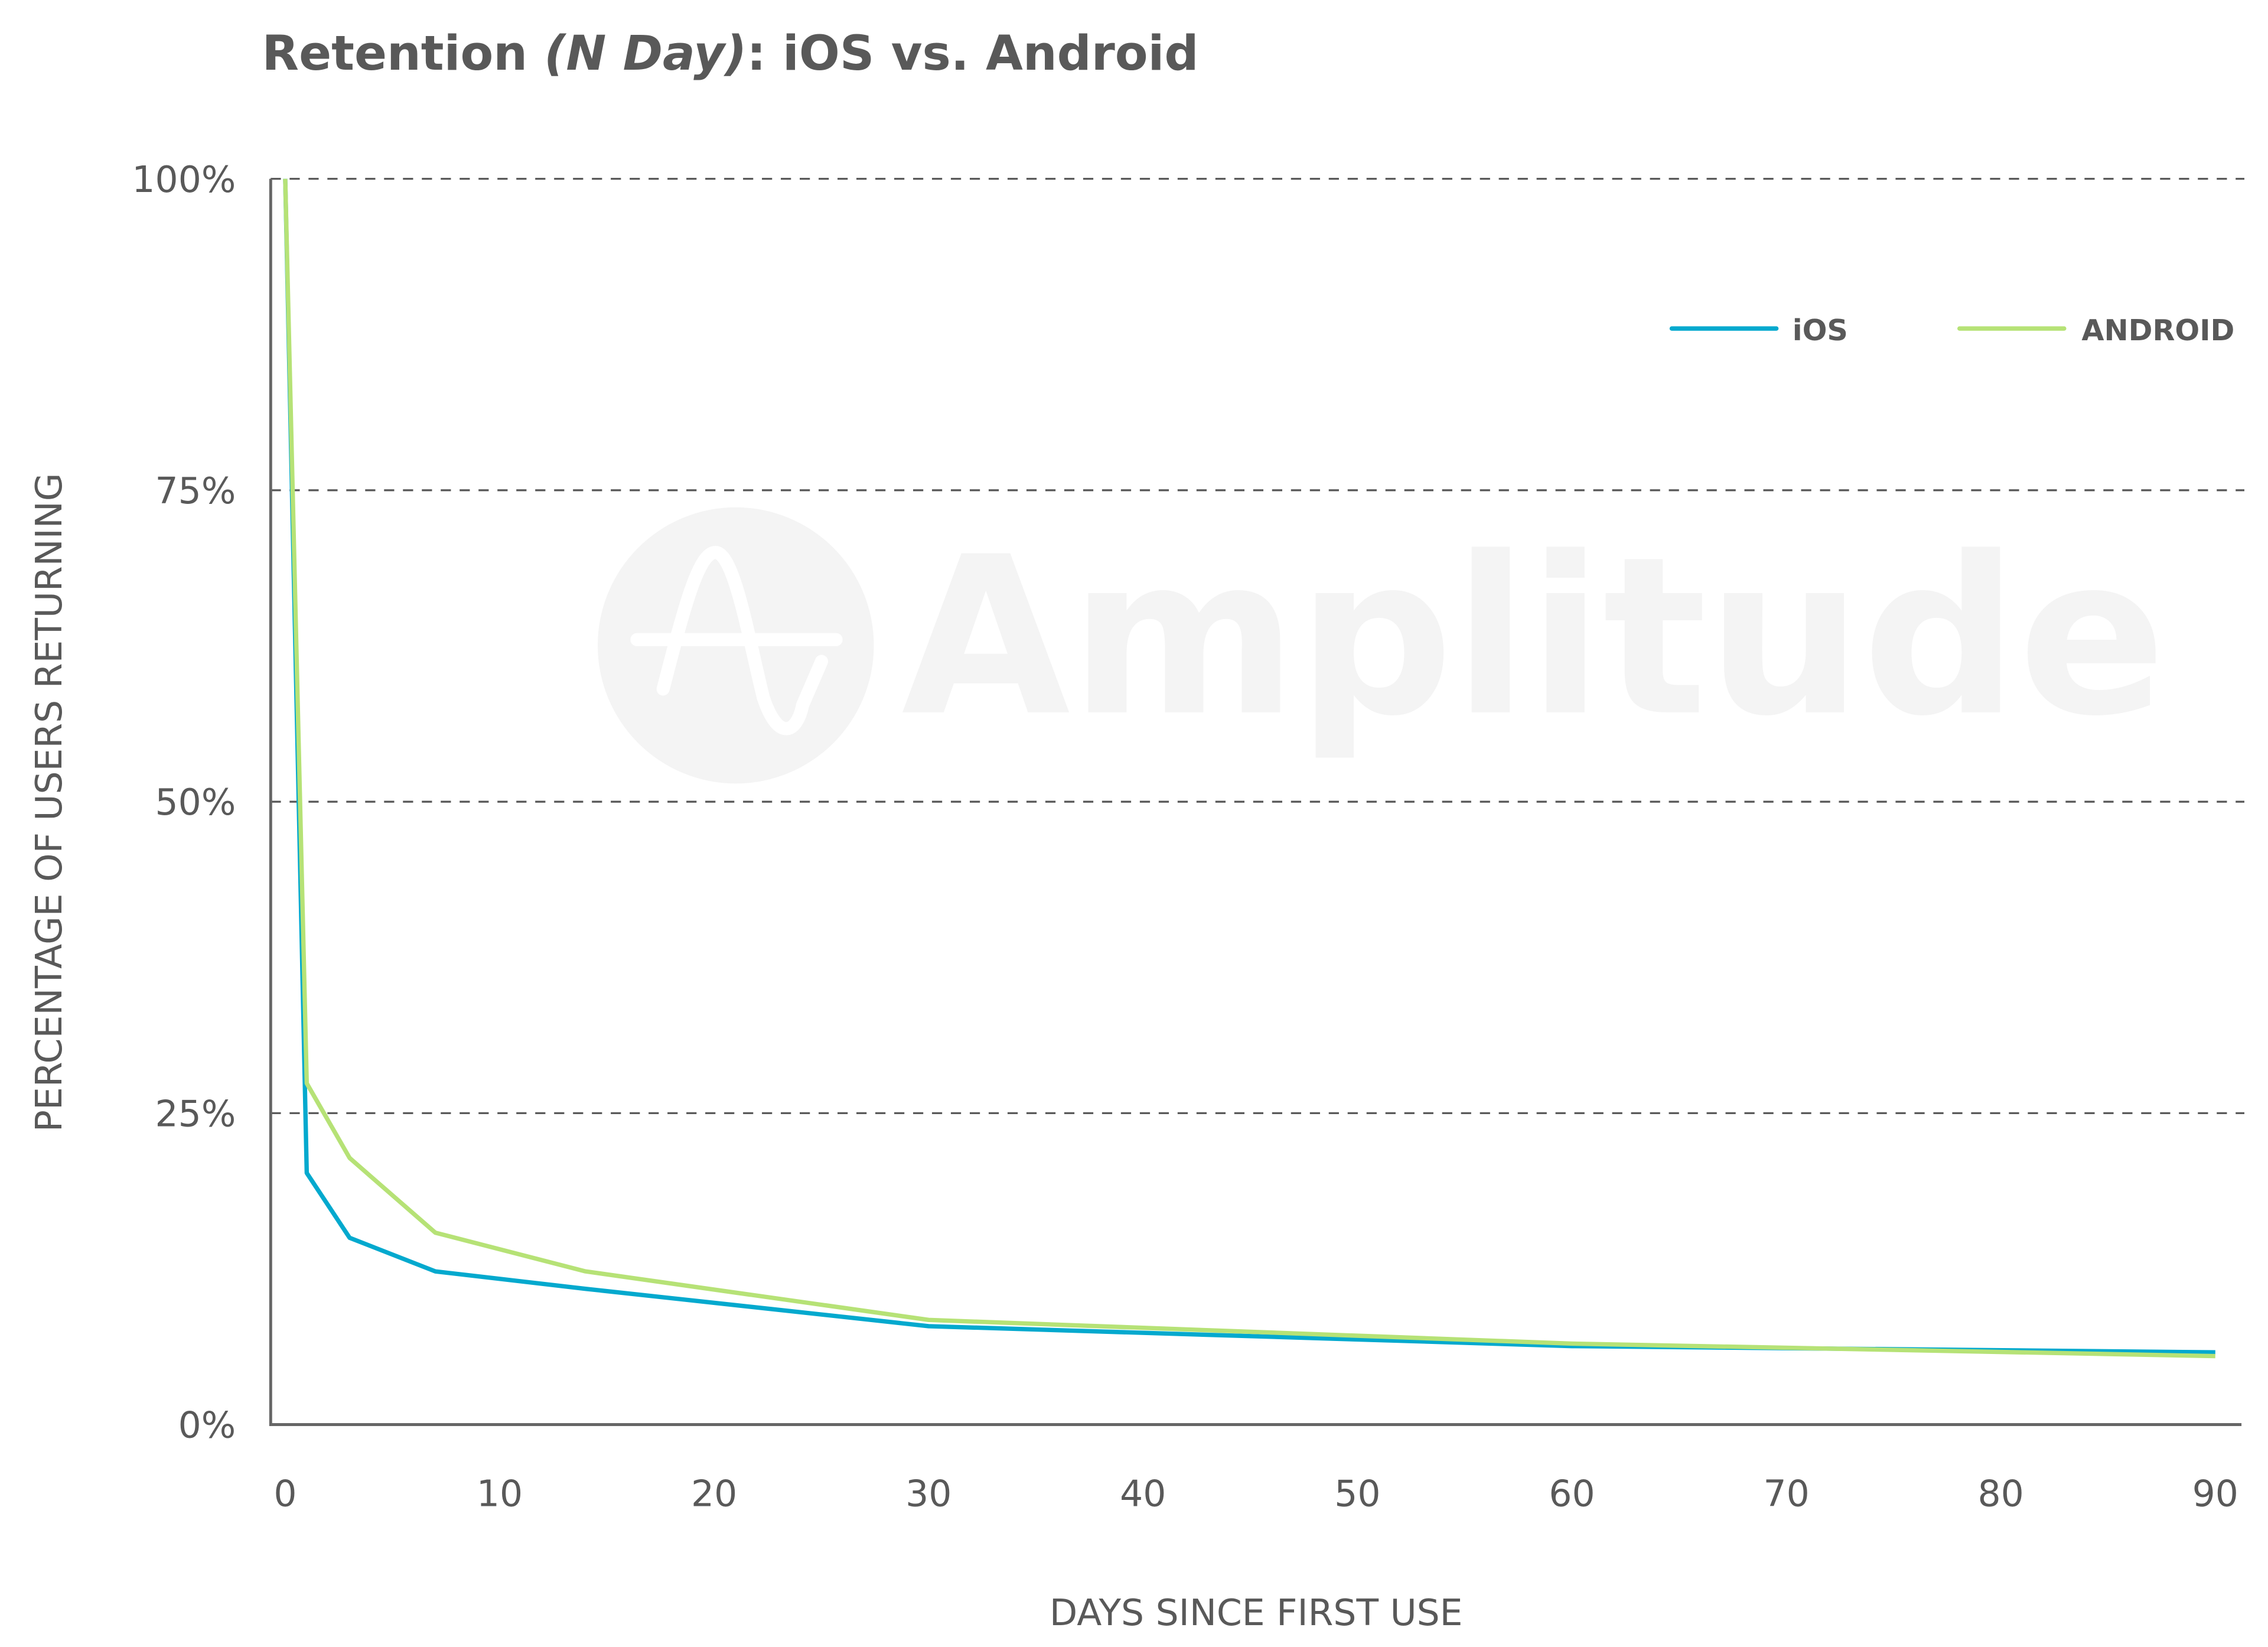 Image resolution: width=2268 pixels, height=1647 pixels. I want to click on x-tick-label: 40, so click(1143, 1493).